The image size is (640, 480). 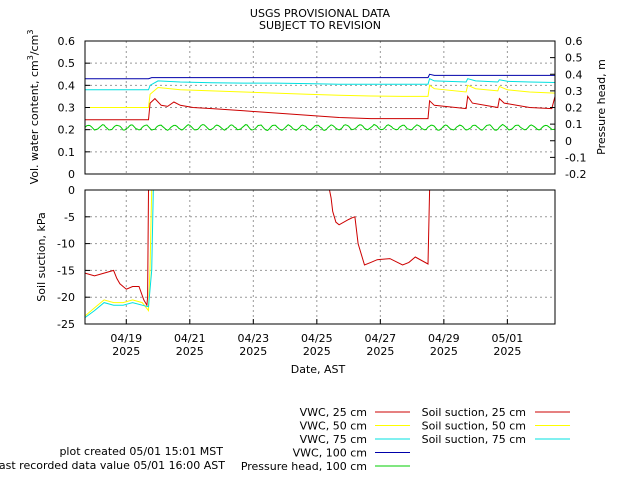 I want to click on series-line-vwc25, so click(x=320, y=108).